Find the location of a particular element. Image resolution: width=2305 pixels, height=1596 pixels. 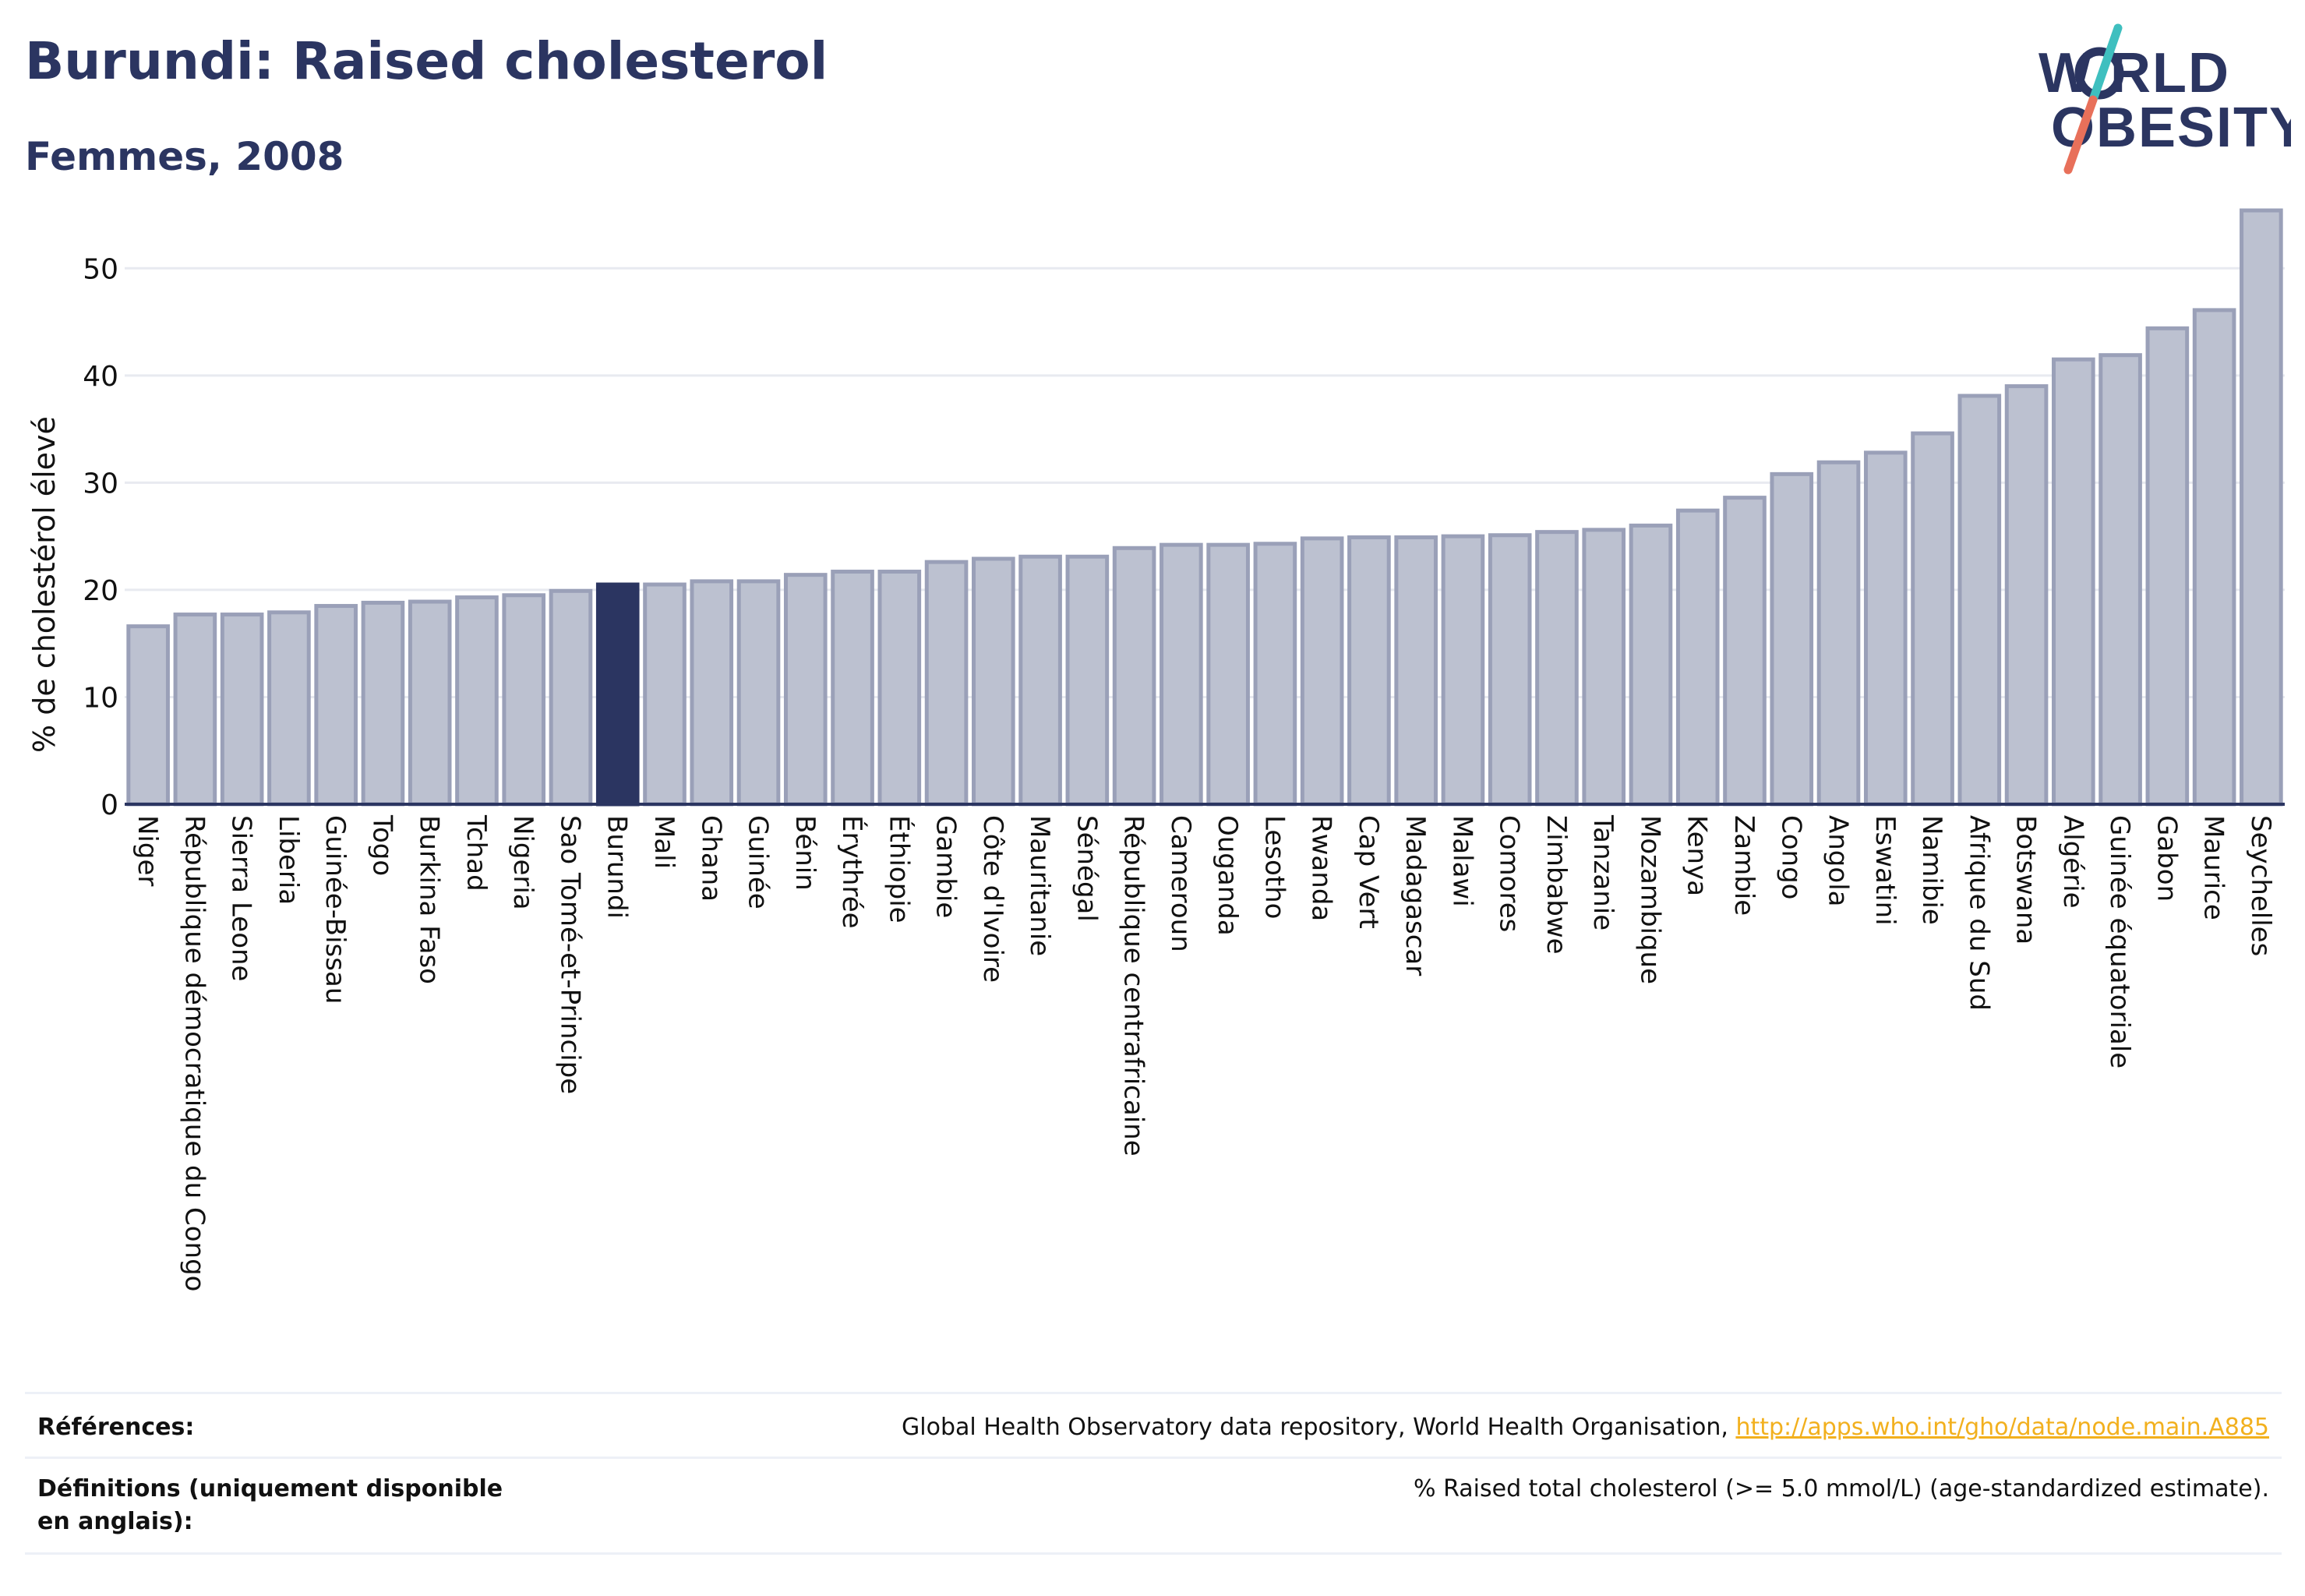

x-tick-label: Rwanda is located at coordinates (1321, 868).